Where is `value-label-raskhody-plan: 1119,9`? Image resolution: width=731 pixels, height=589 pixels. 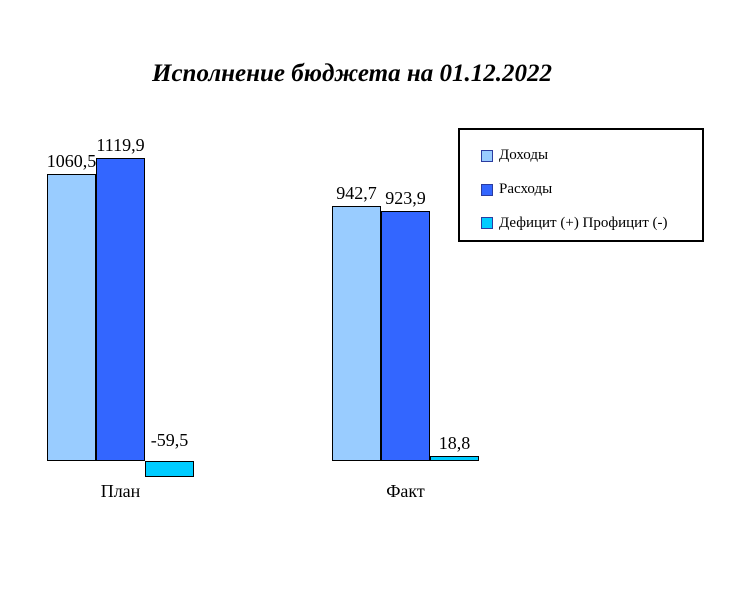
value-label-raskhody-plan: 1119,9 is located at coordinates (120, 145).